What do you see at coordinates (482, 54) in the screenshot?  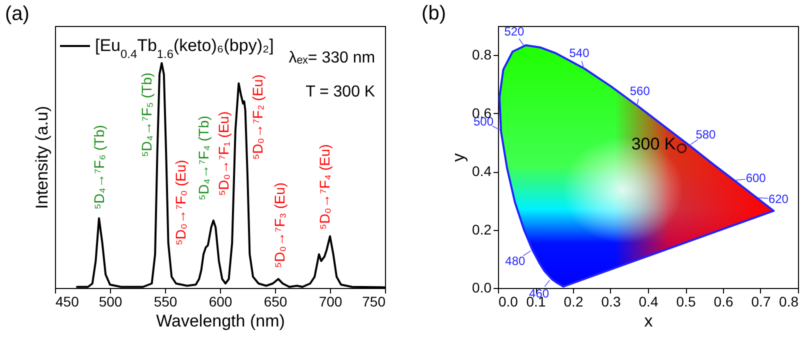 I see `y-tick-label: 0.8` at bounding box center [482, 54].